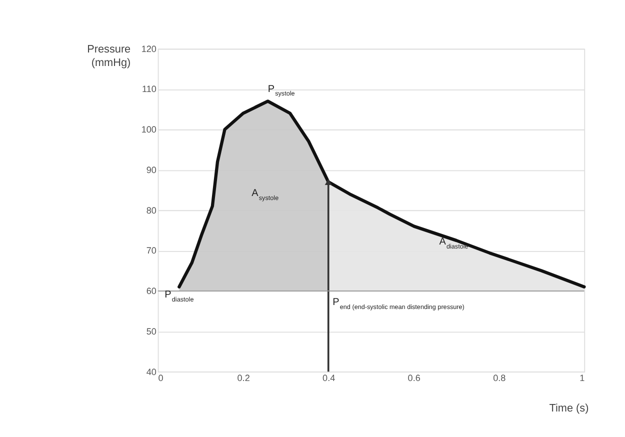  I want to click on y-tick-label: 100, so click(148, 129).